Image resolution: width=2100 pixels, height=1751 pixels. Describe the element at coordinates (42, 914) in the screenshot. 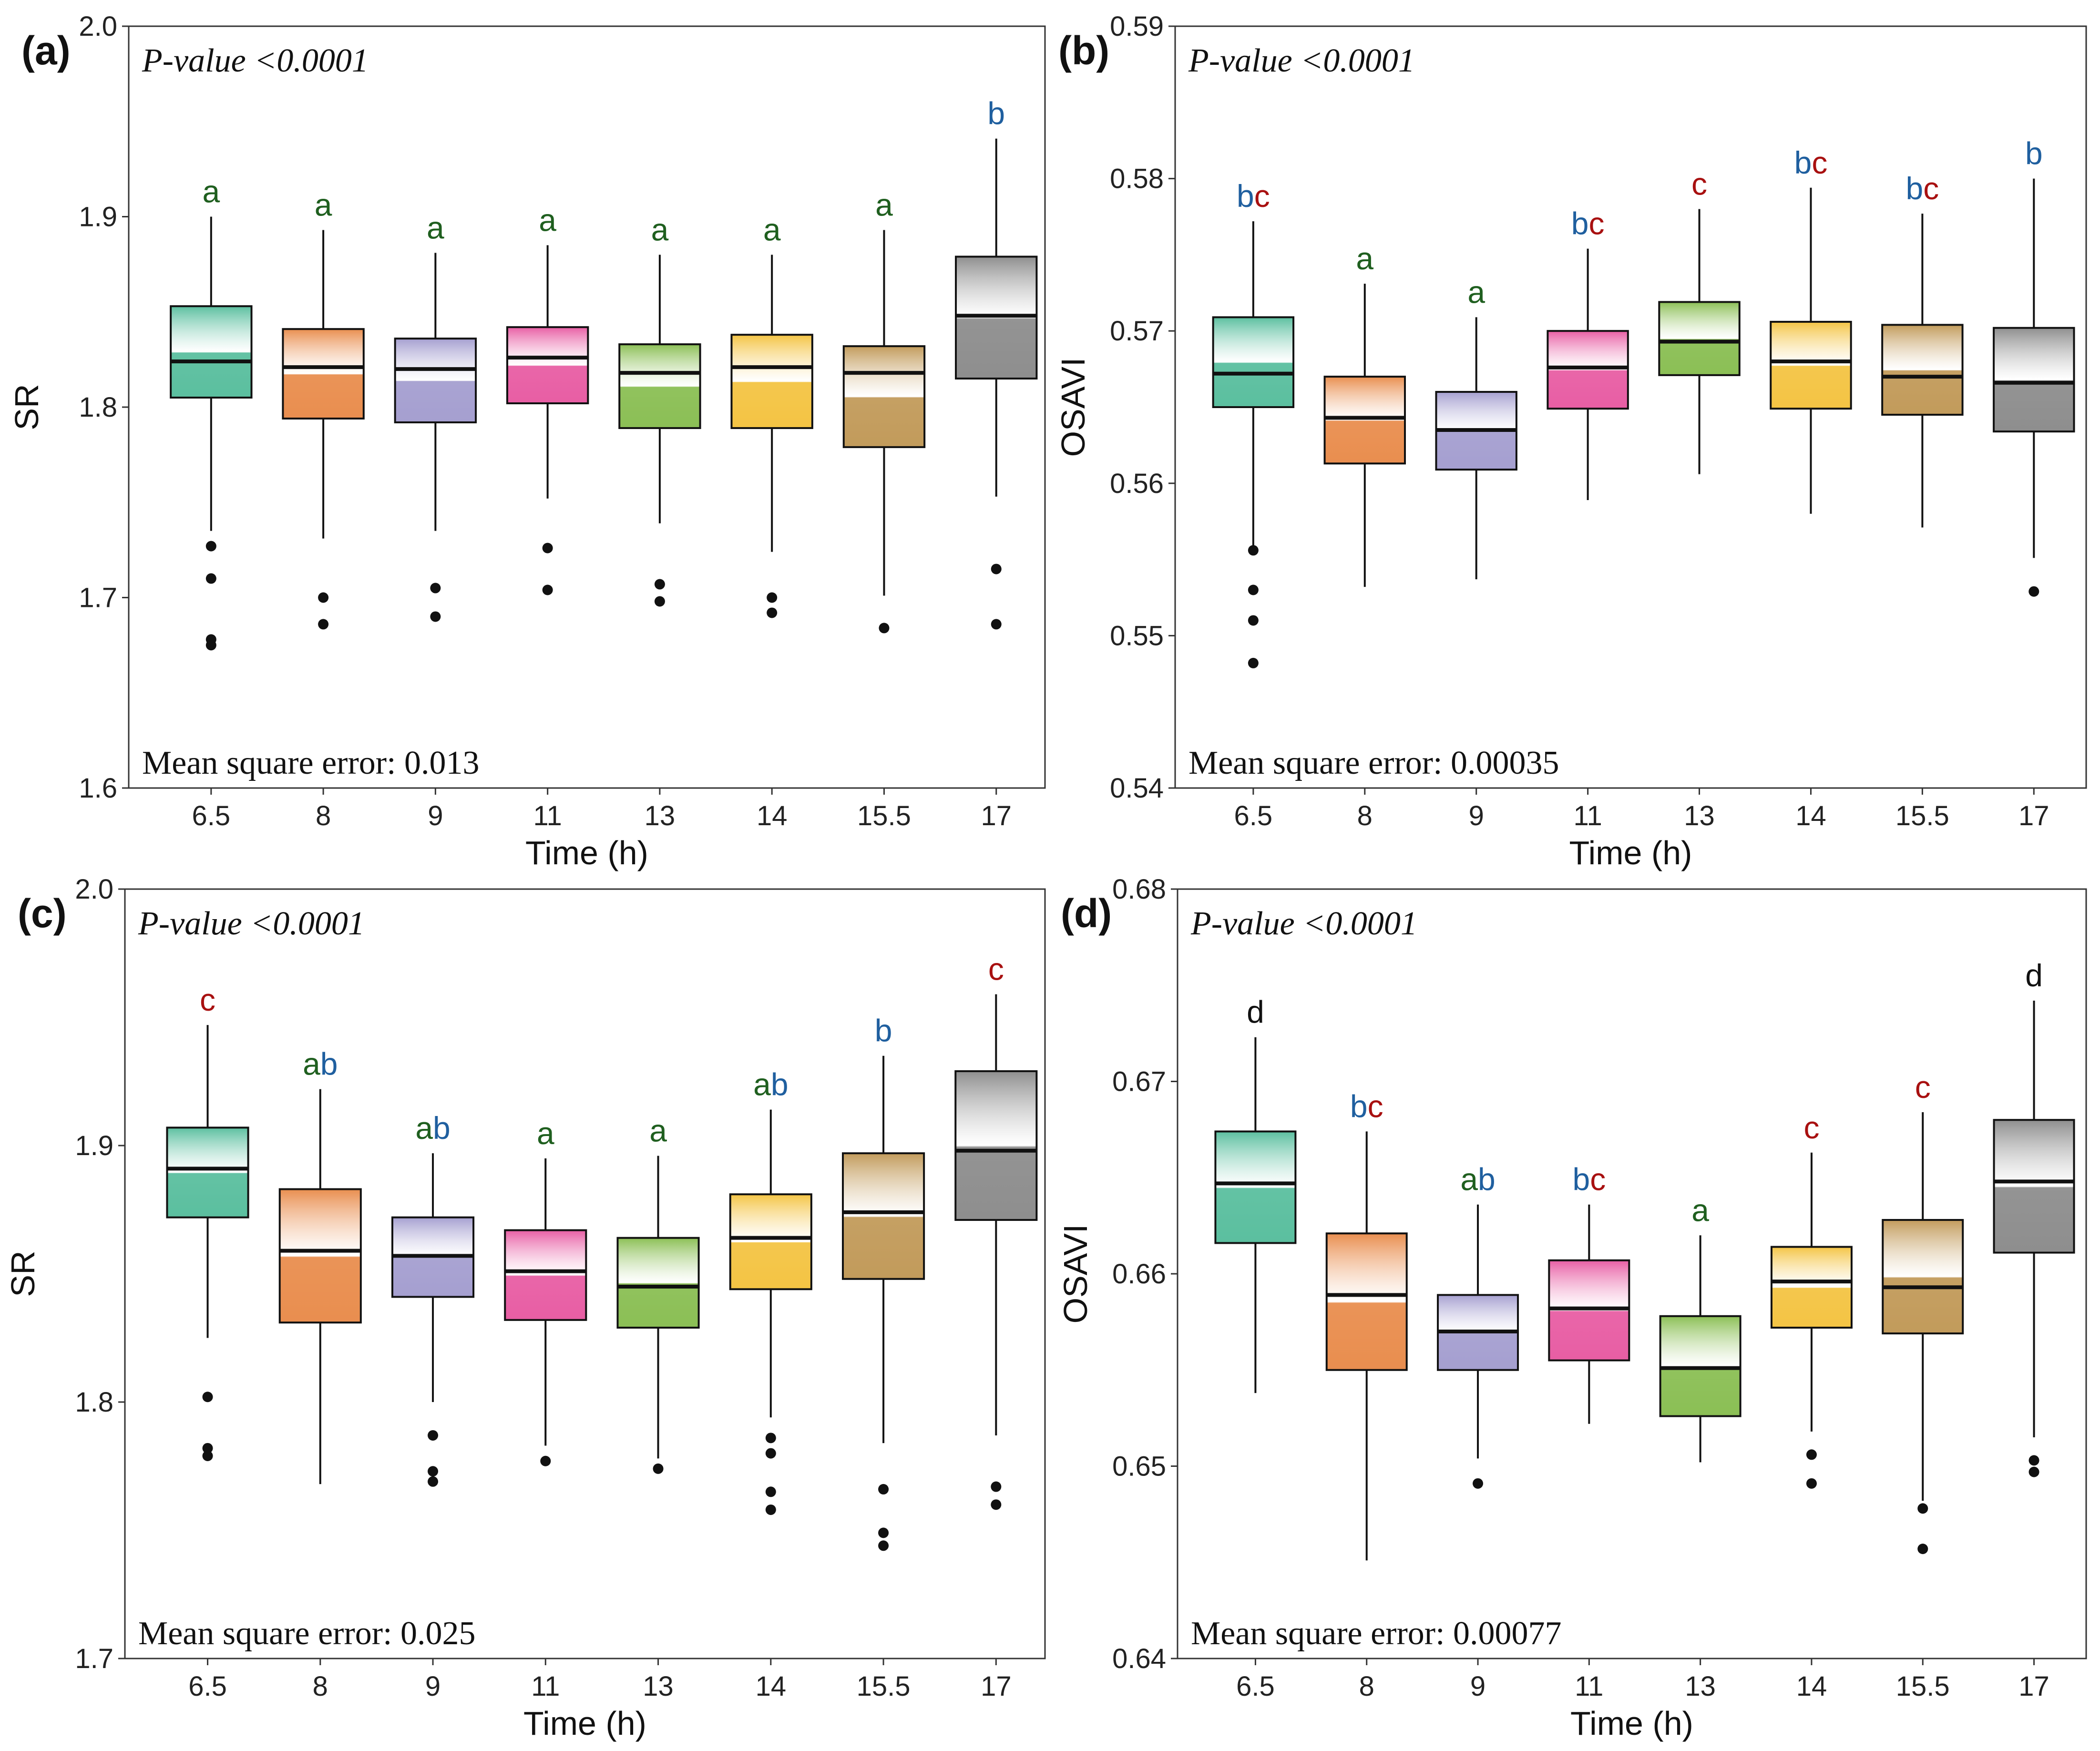

I see `panel-label: (c)` at that location.